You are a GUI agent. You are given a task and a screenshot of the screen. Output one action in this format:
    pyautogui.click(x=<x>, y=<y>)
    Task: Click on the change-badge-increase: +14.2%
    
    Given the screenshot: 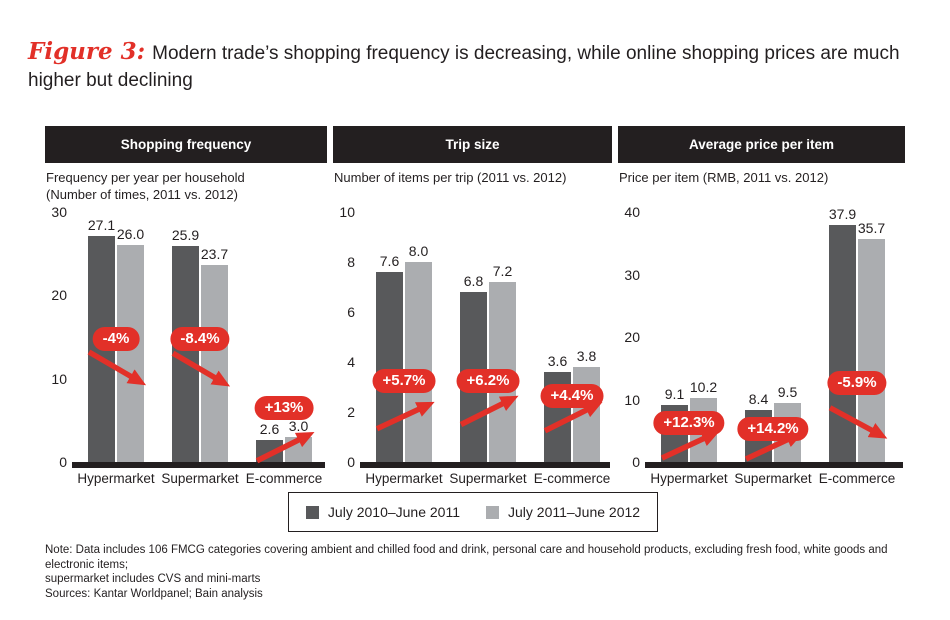 What is the action you would take?
    pyautogui.click(x=773, y=429)
    